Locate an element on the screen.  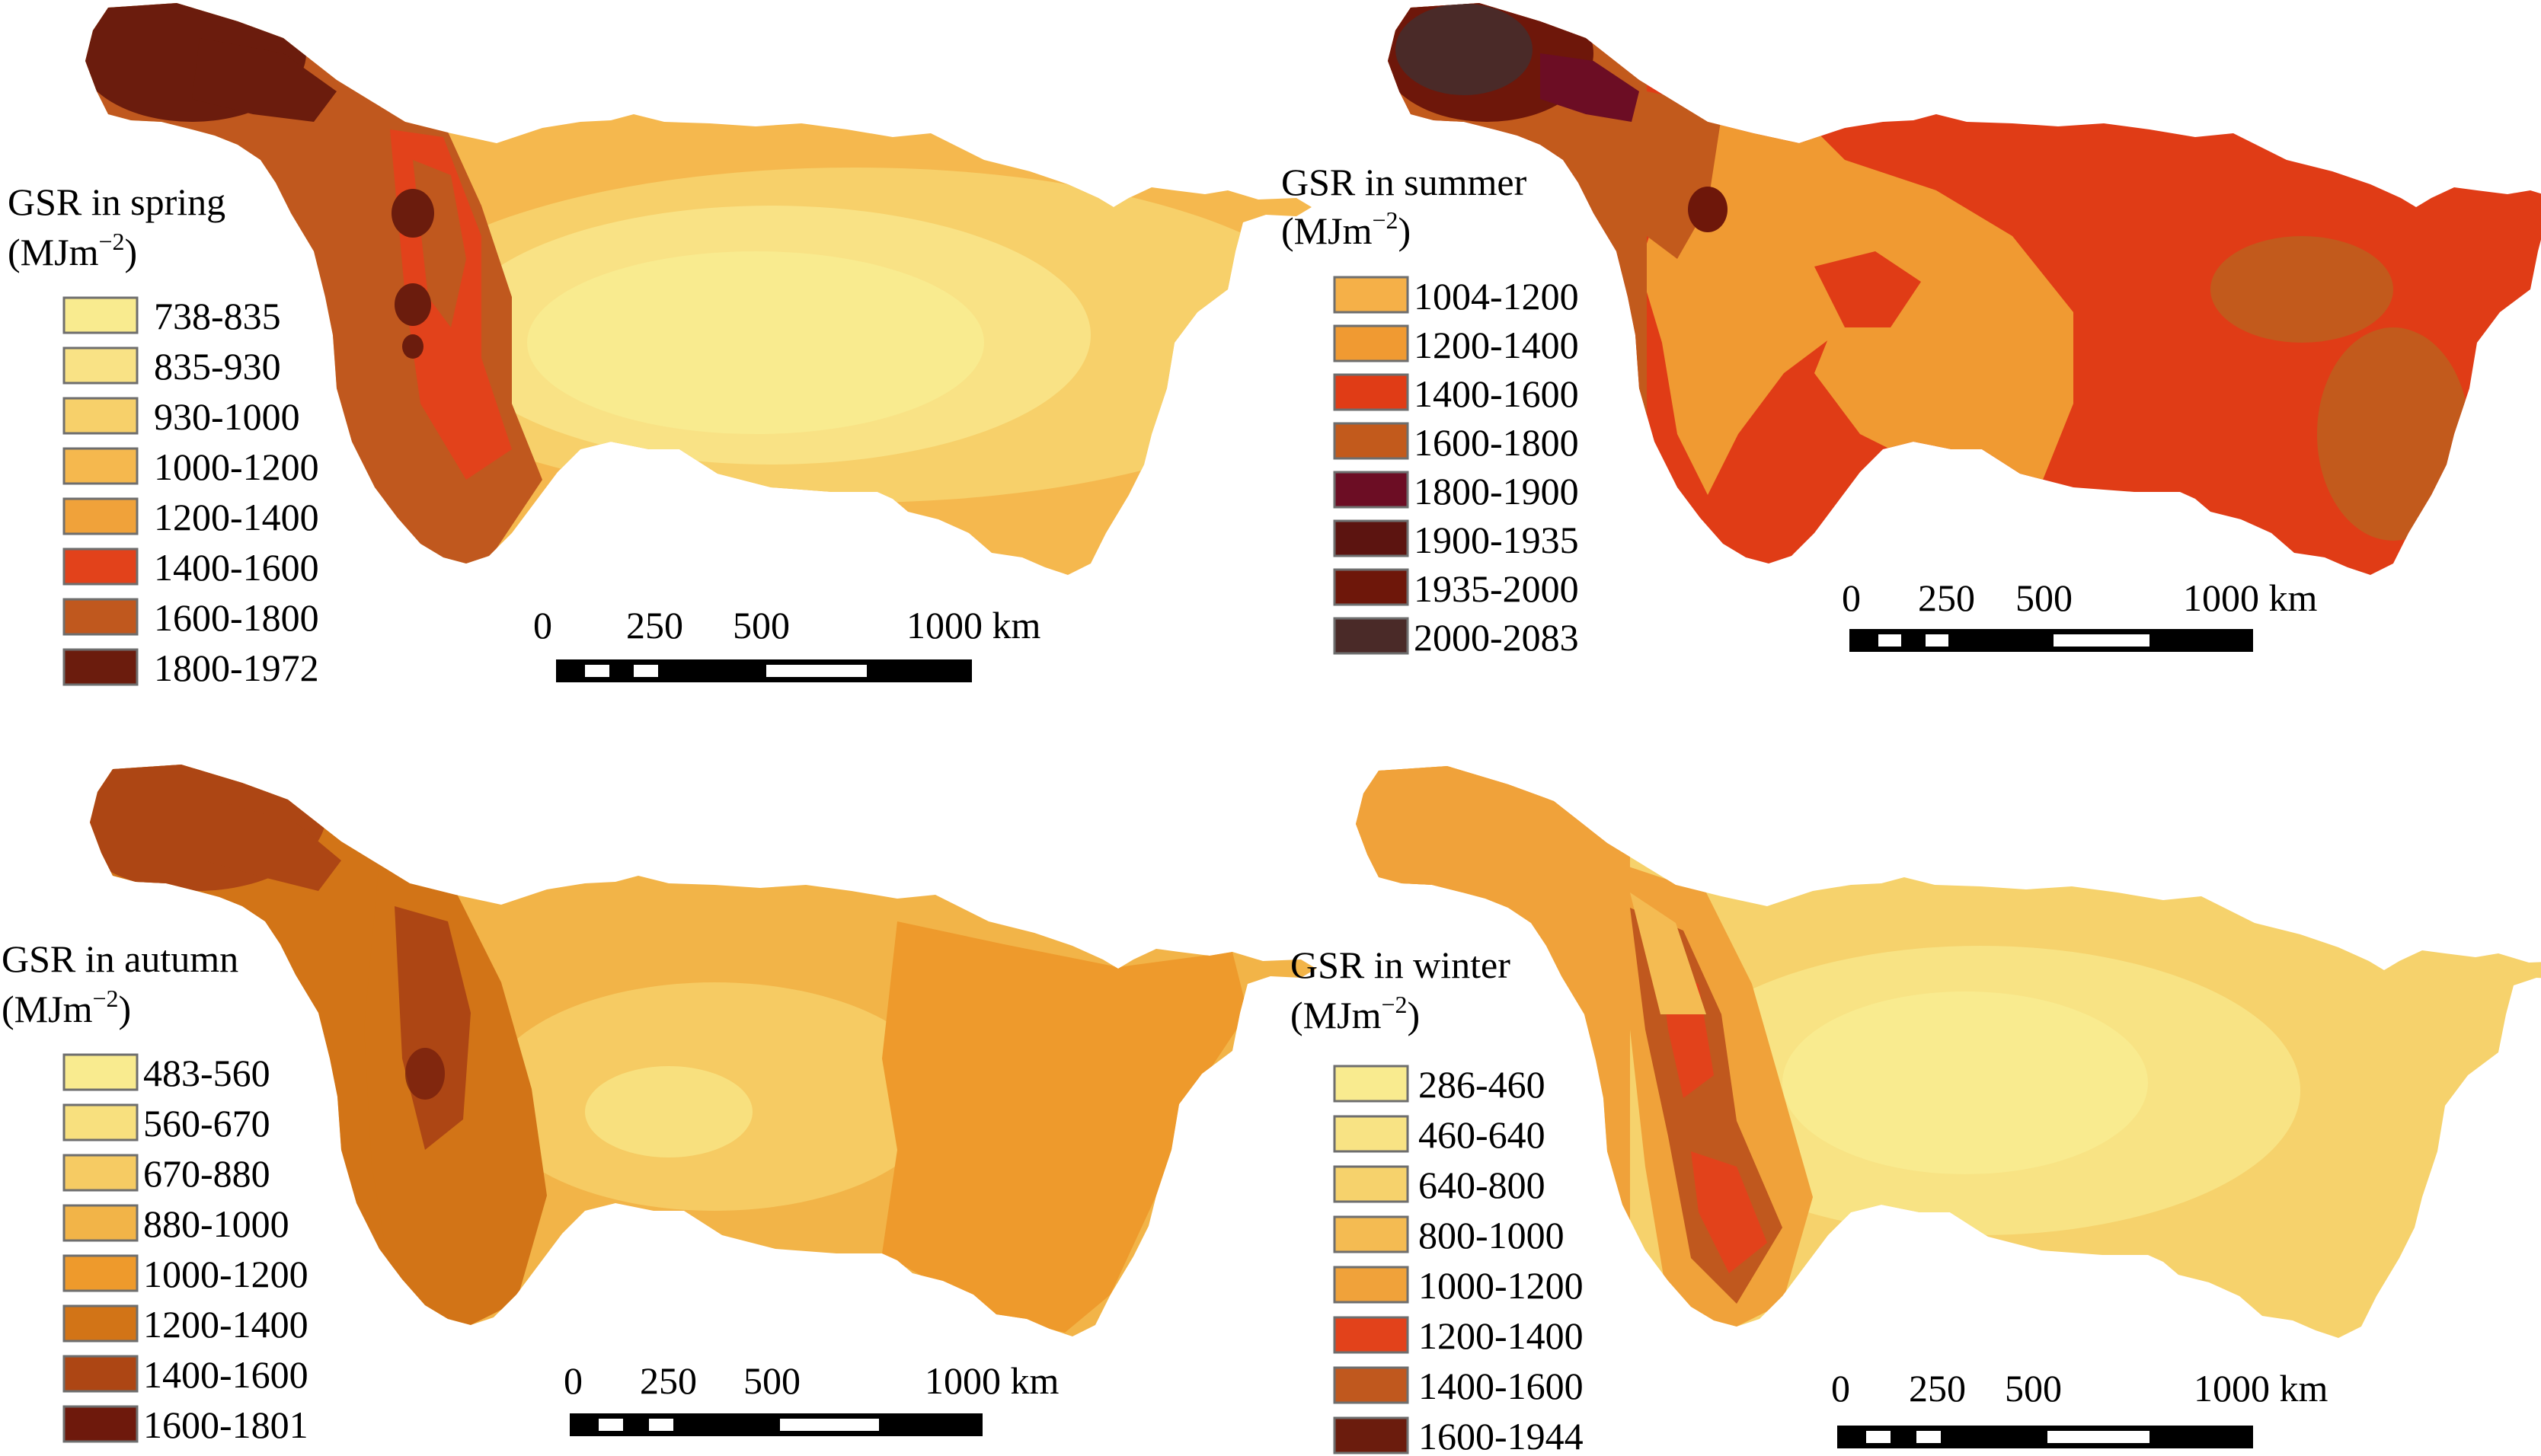
winter-legend-label: 640-800 is located at coordinates (1481, 1185).